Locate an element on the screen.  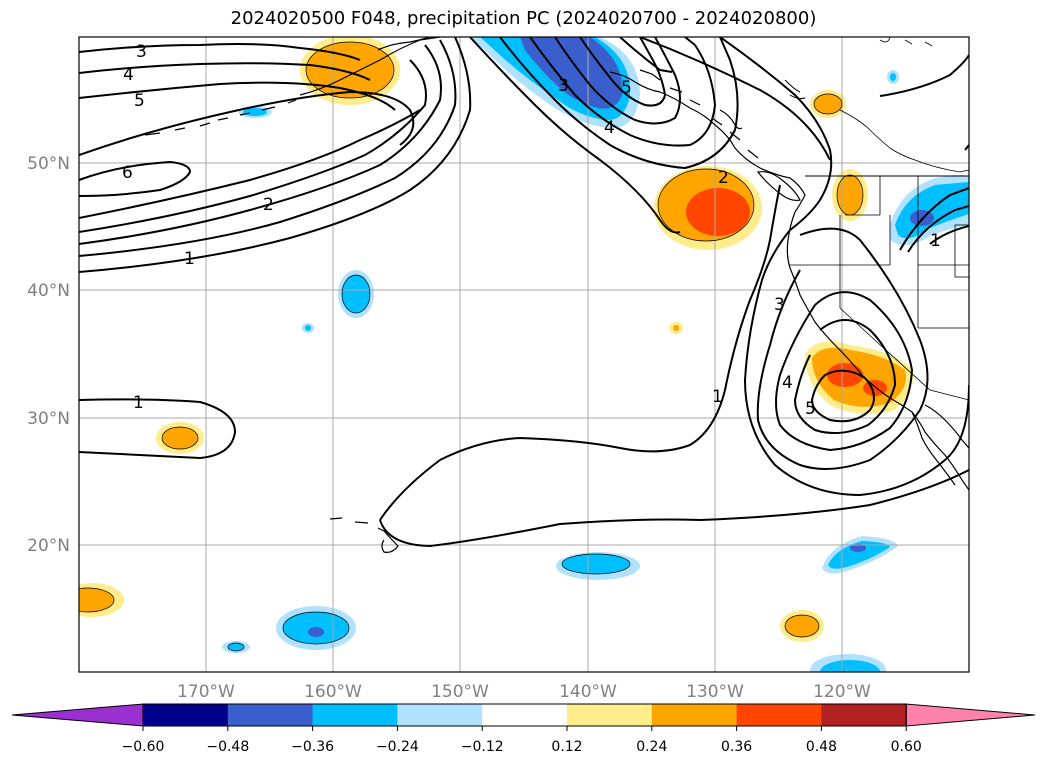
colorbar-frame is located at coordinates (524, 715).